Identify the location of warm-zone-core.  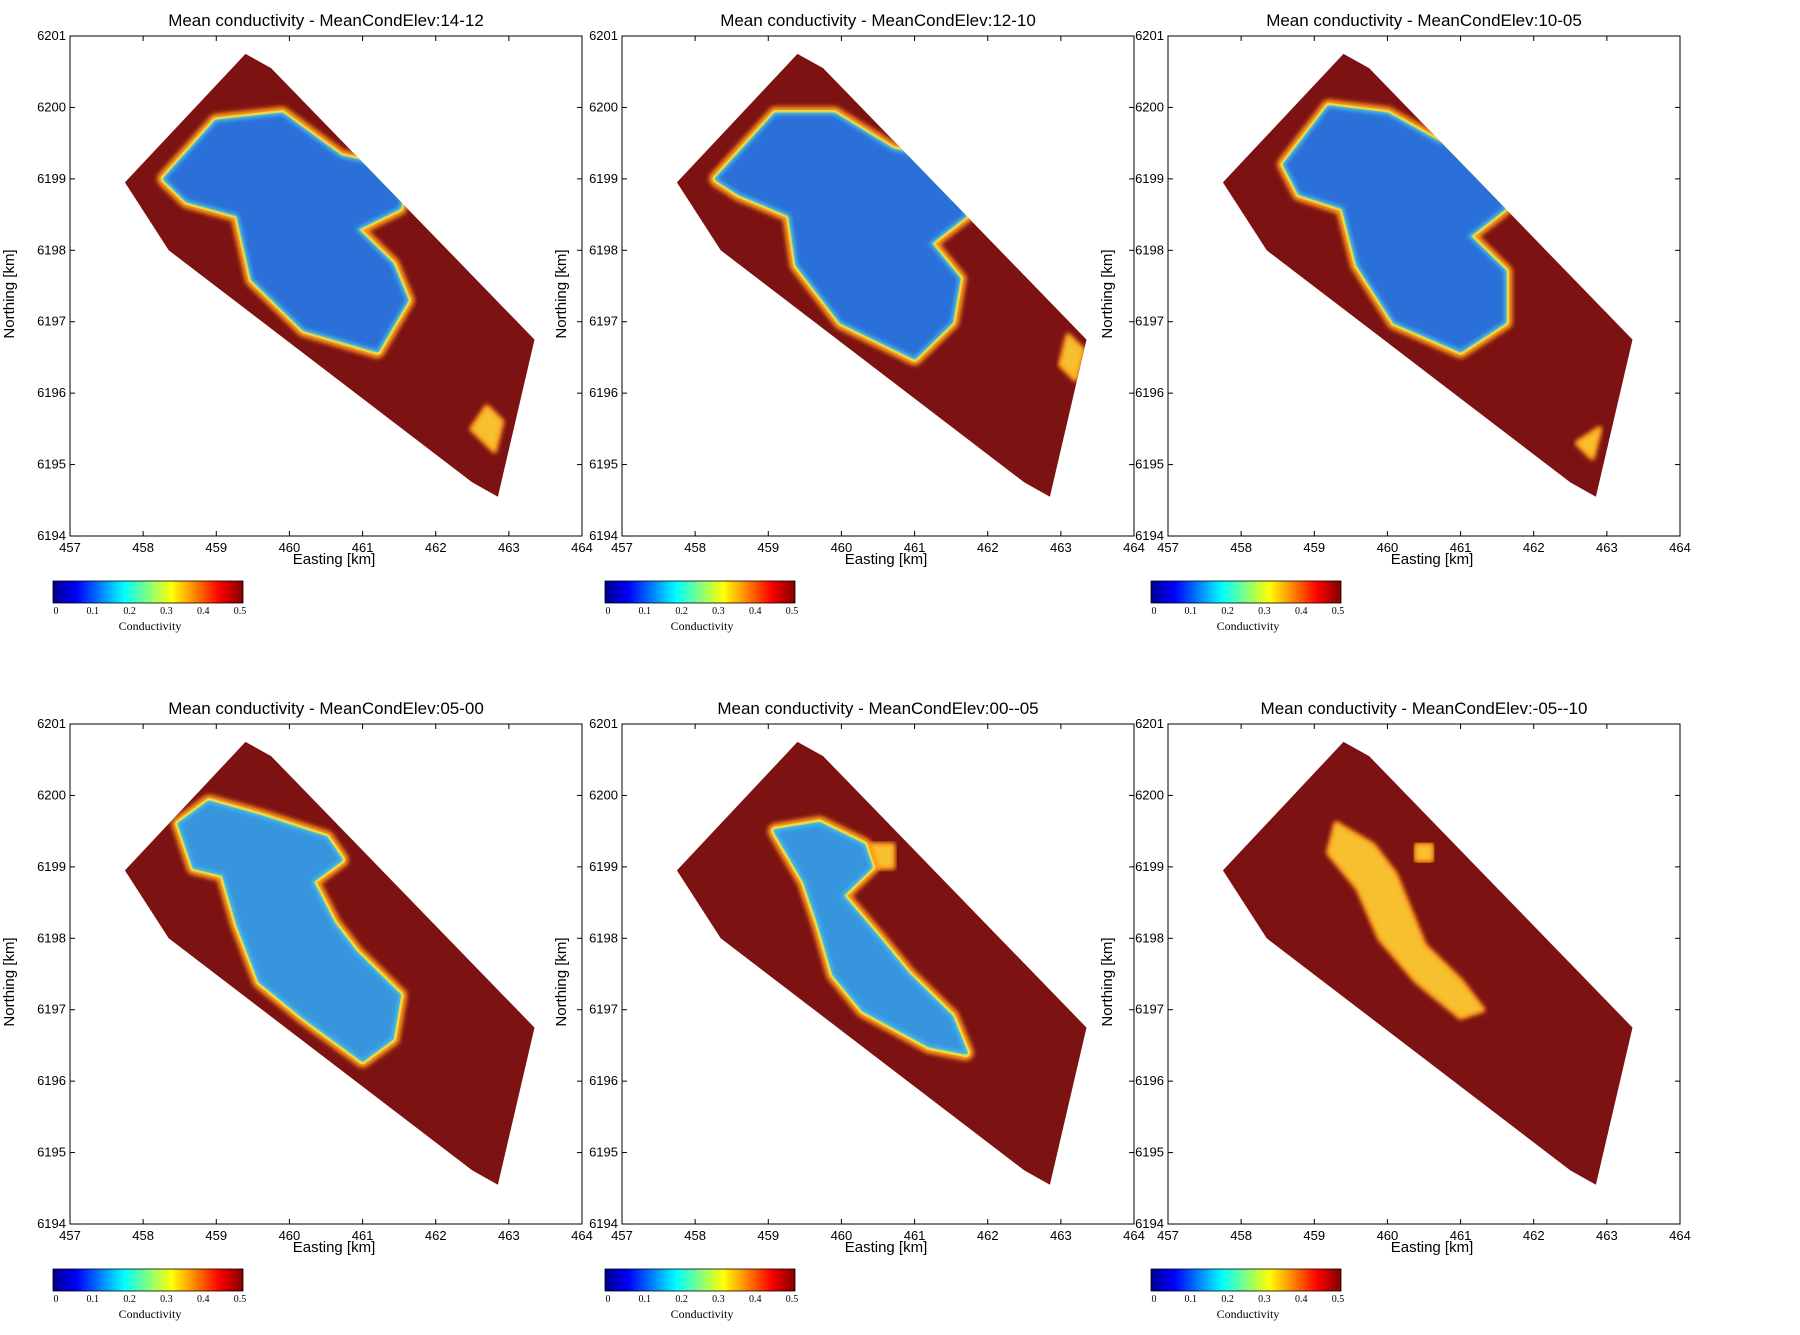
(1071, 357).